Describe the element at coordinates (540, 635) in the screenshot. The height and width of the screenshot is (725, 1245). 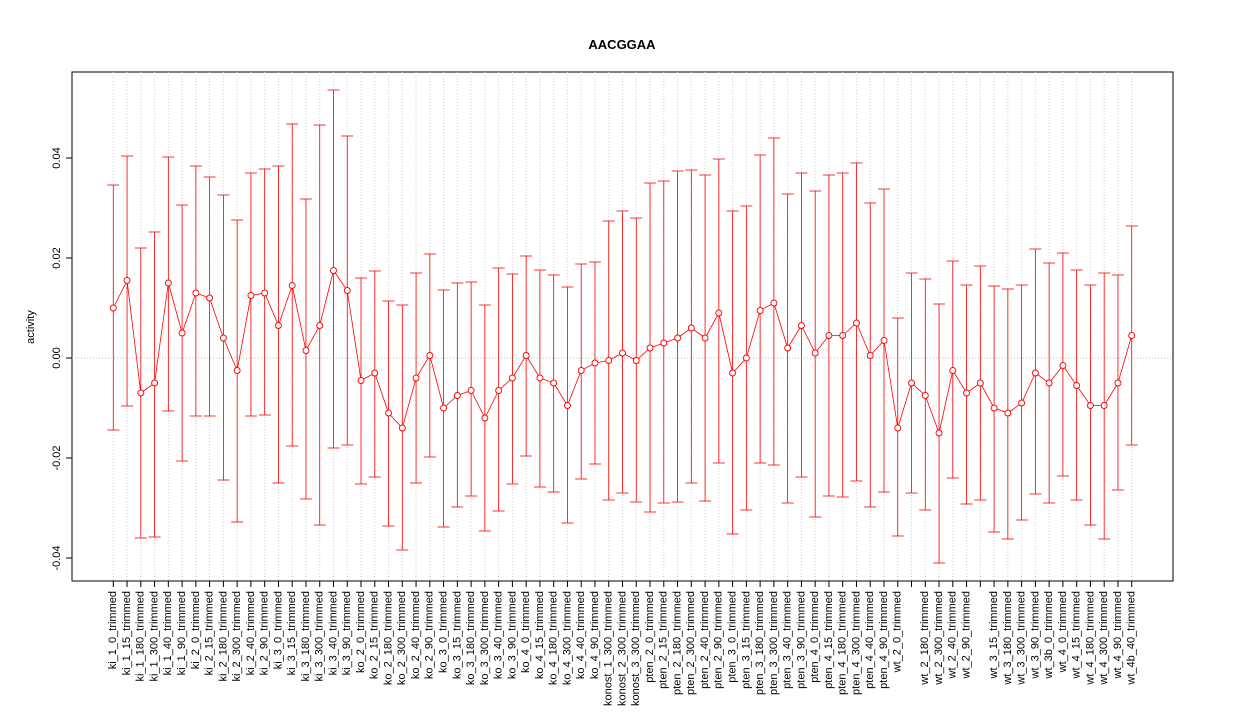
I see `x-tick-label: ko_4_15_trimmed` at that location.